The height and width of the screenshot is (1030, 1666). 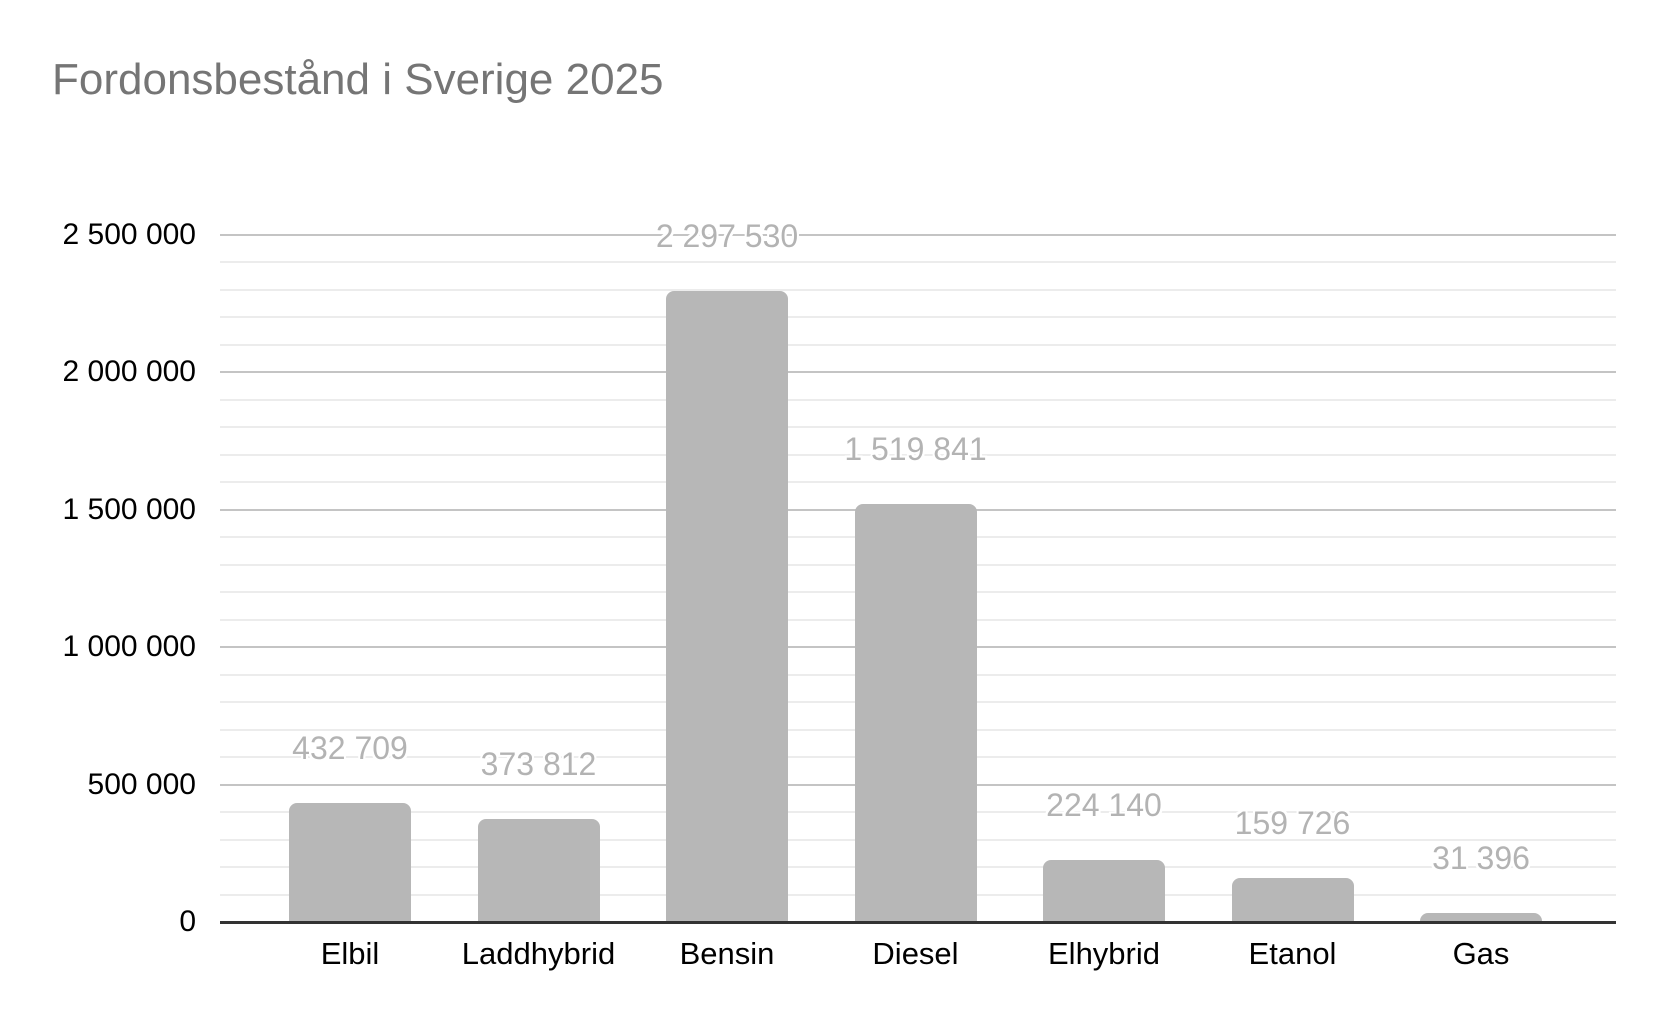 What do you see at coordinates (915, 449) in the screenshot?
I see `bar-value-label: 1 519 841` at bounding box center [915, 449].